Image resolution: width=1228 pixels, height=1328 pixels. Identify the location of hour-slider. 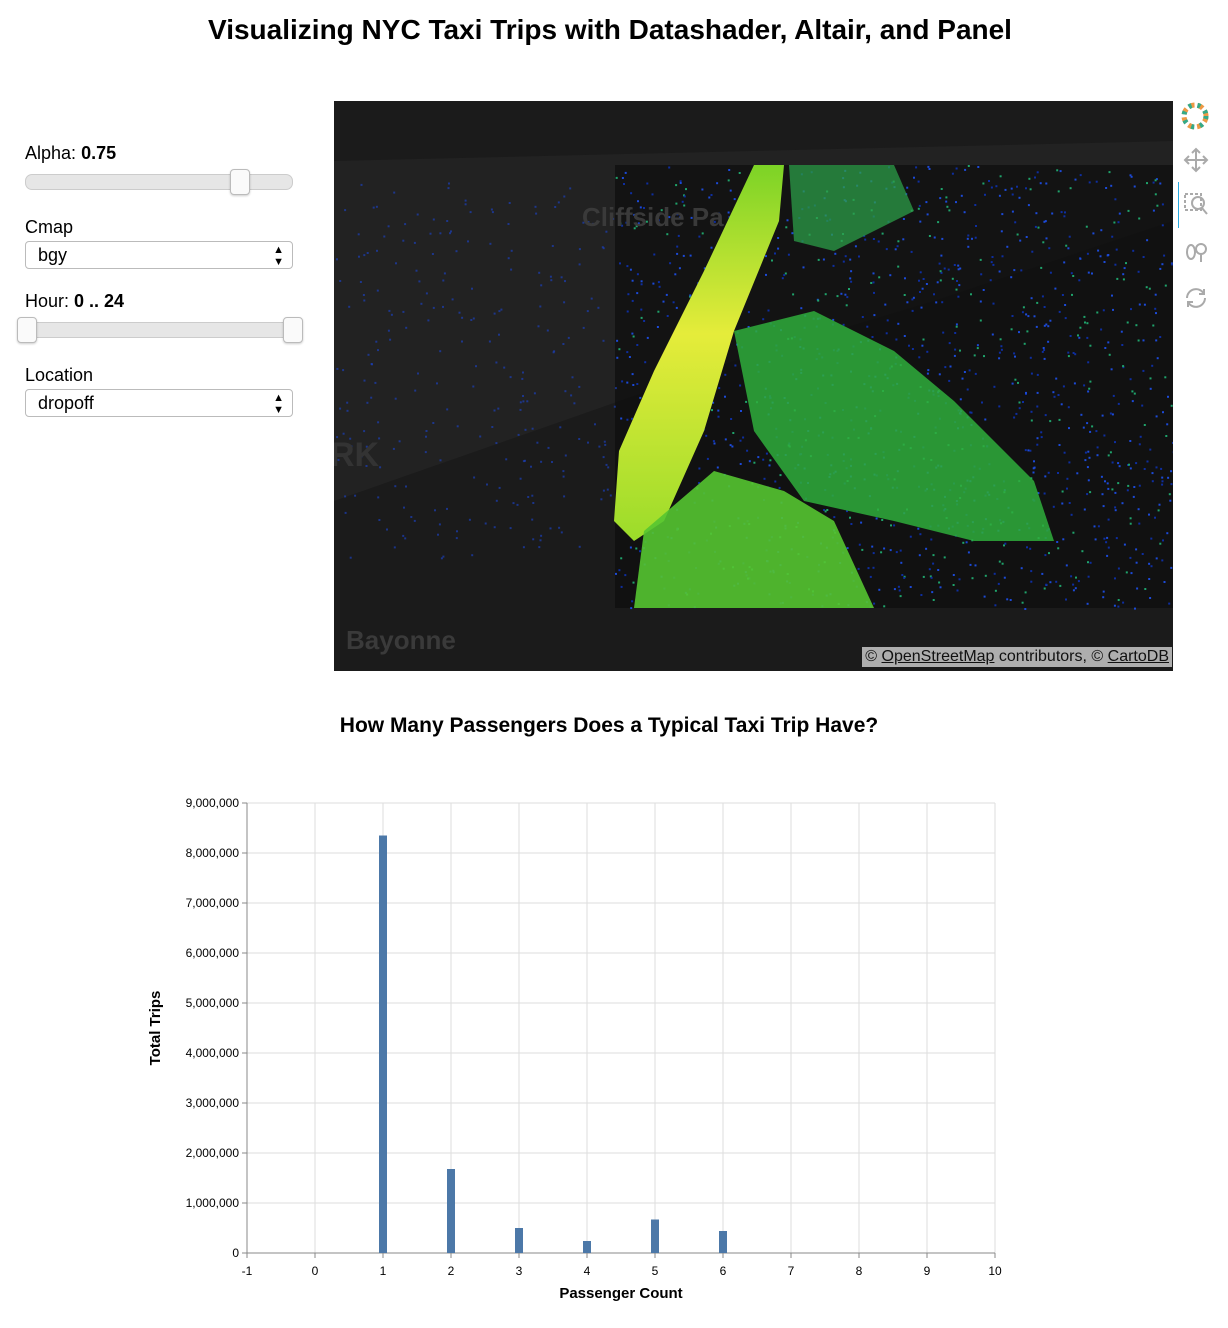
(160, 330).